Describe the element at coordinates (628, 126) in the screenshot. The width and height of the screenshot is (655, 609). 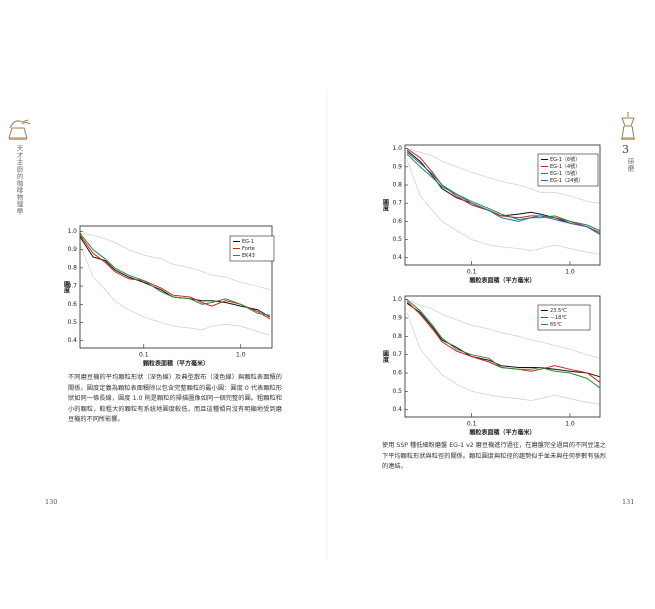
I see `dripper-icon` at that location.